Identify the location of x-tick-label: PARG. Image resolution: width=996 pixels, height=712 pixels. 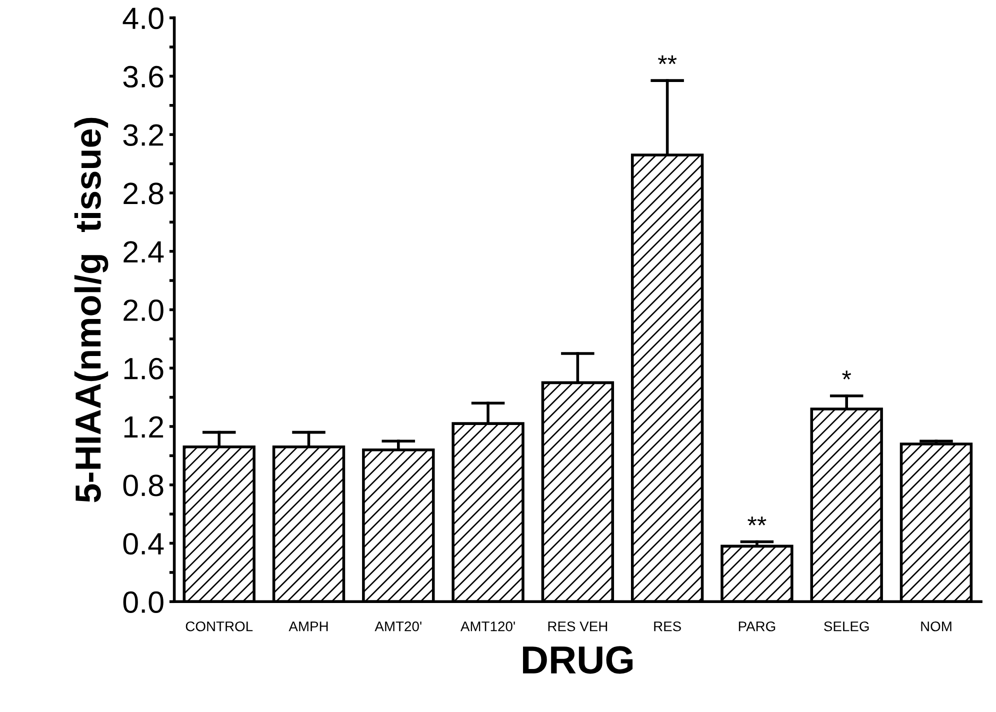
(757, 626).